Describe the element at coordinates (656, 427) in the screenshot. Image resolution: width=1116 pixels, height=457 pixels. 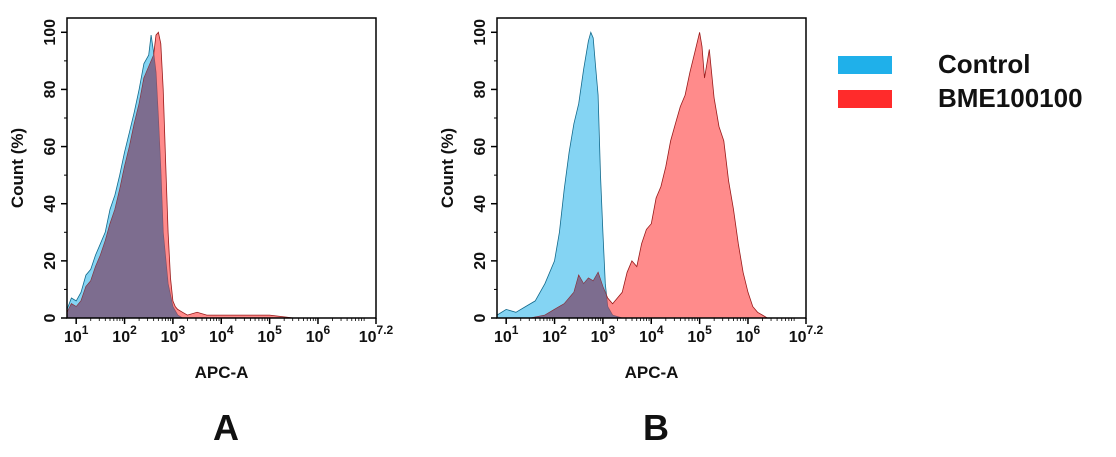
I see `panel-label: B` at that location.